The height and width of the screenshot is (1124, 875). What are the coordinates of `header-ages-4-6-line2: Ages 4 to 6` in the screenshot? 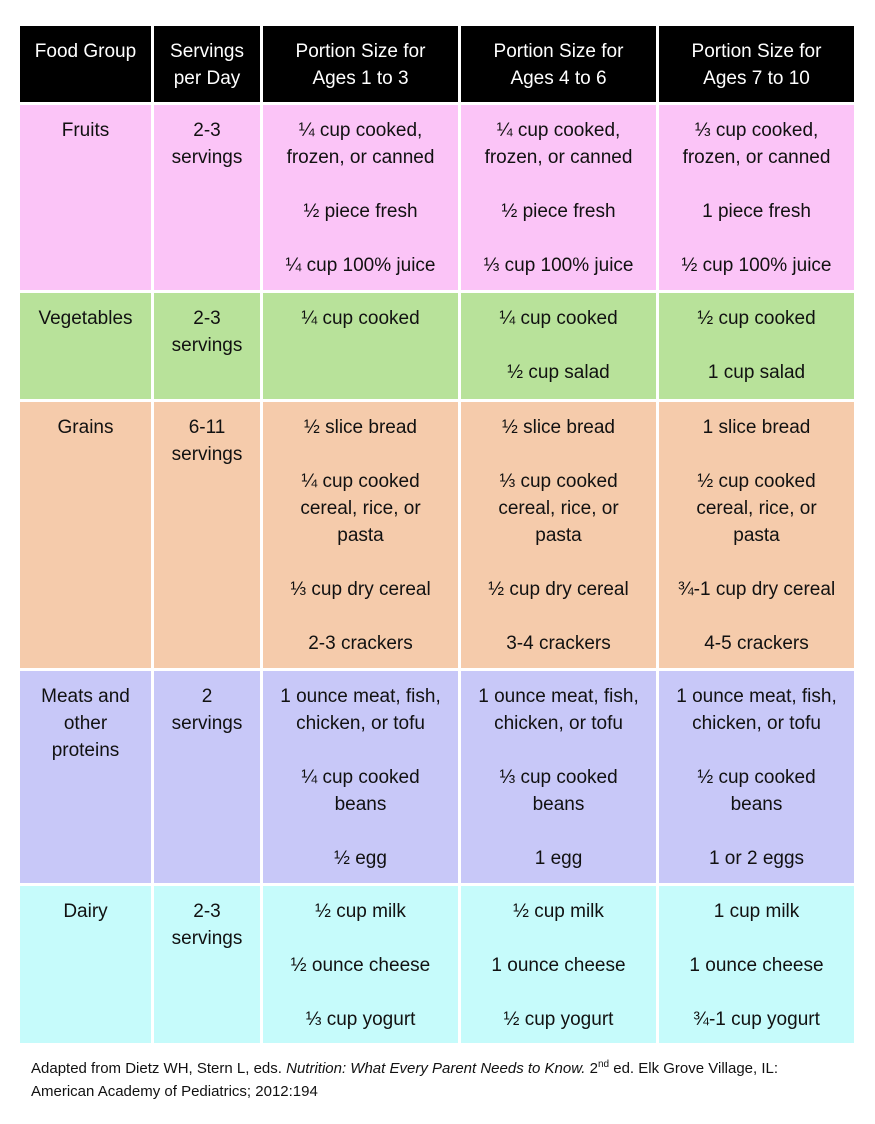 It's located at (558, 78).